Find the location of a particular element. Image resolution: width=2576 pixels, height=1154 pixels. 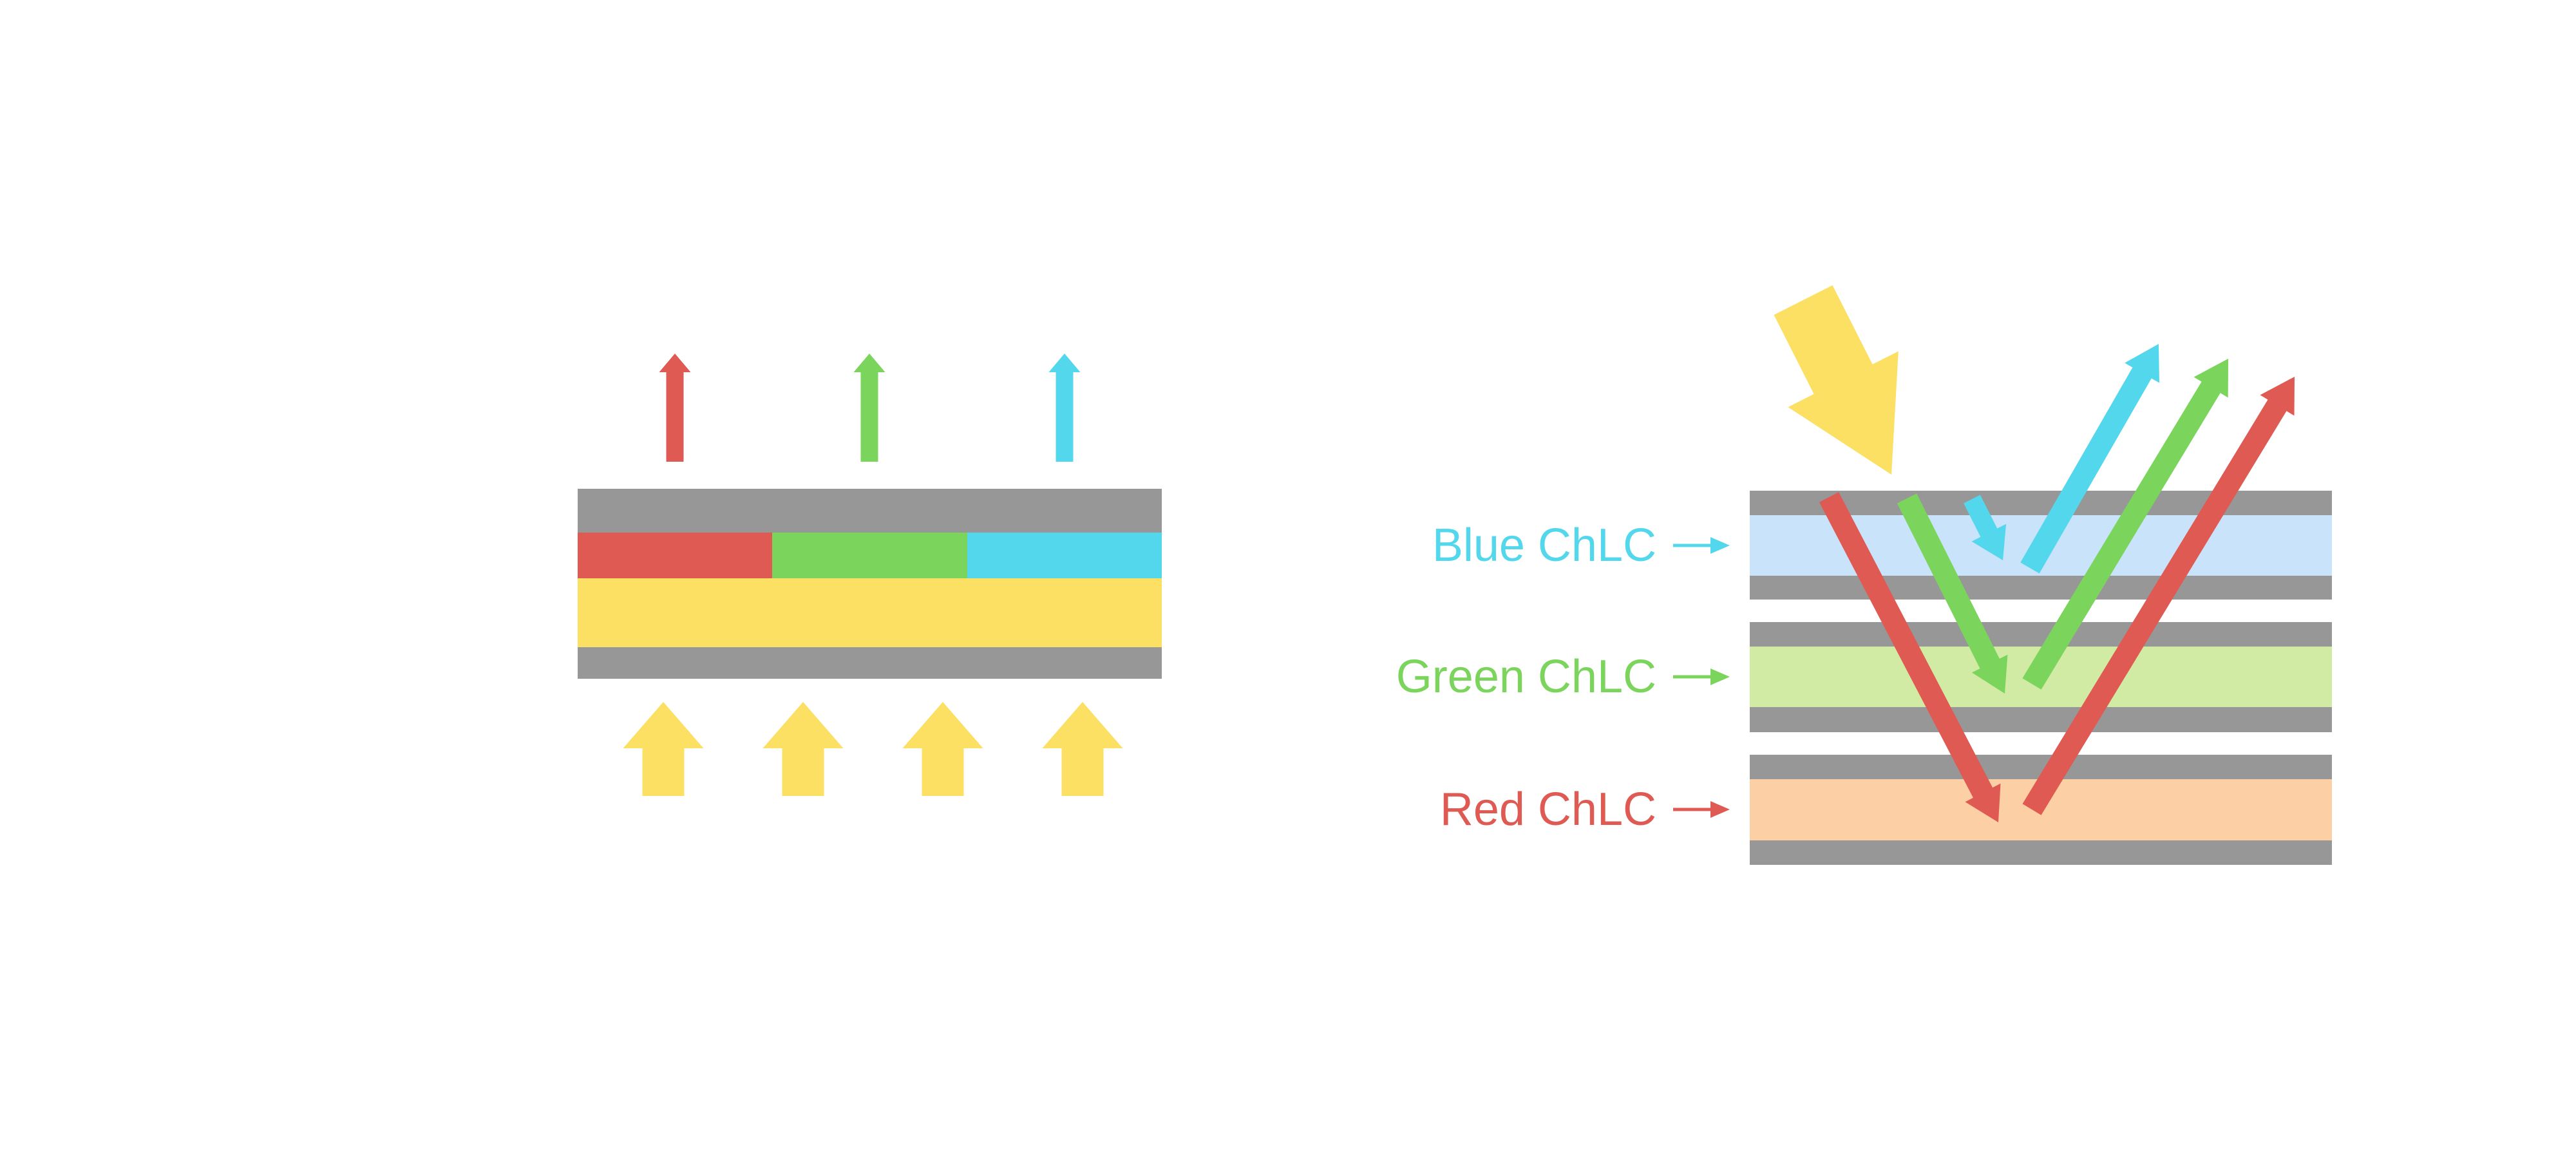

top-substrate-bar is located at coordinates (870, 511).